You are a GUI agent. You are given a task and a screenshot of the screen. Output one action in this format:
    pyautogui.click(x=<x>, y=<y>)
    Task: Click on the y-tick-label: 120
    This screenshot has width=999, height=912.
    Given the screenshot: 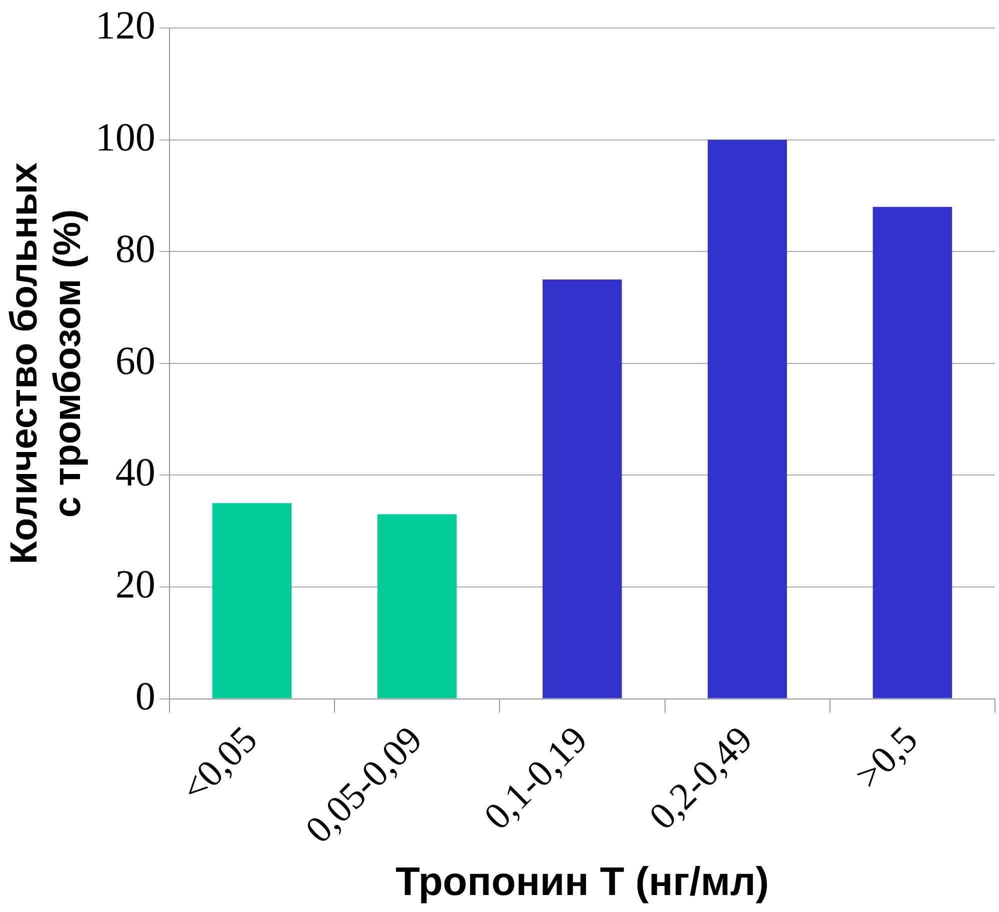 What is the action you would take?
    pyautogui.click(x=125, y=25)
    